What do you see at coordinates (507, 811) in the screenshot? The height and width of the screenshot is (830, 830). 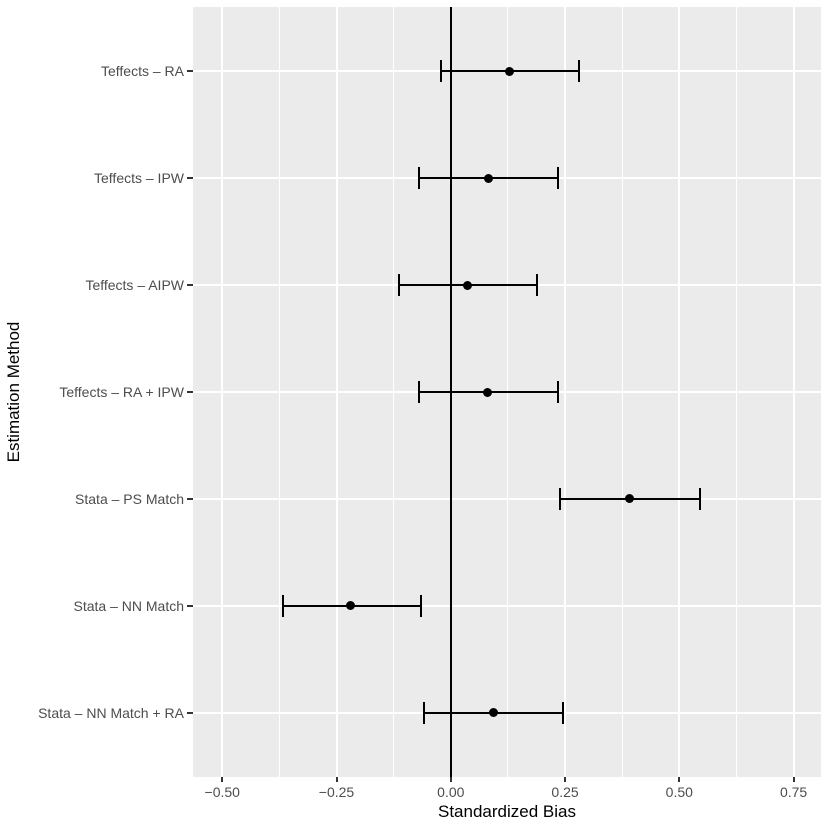 I see `x-axis-title: Standardized Bias` at bounding box center [507, 811].